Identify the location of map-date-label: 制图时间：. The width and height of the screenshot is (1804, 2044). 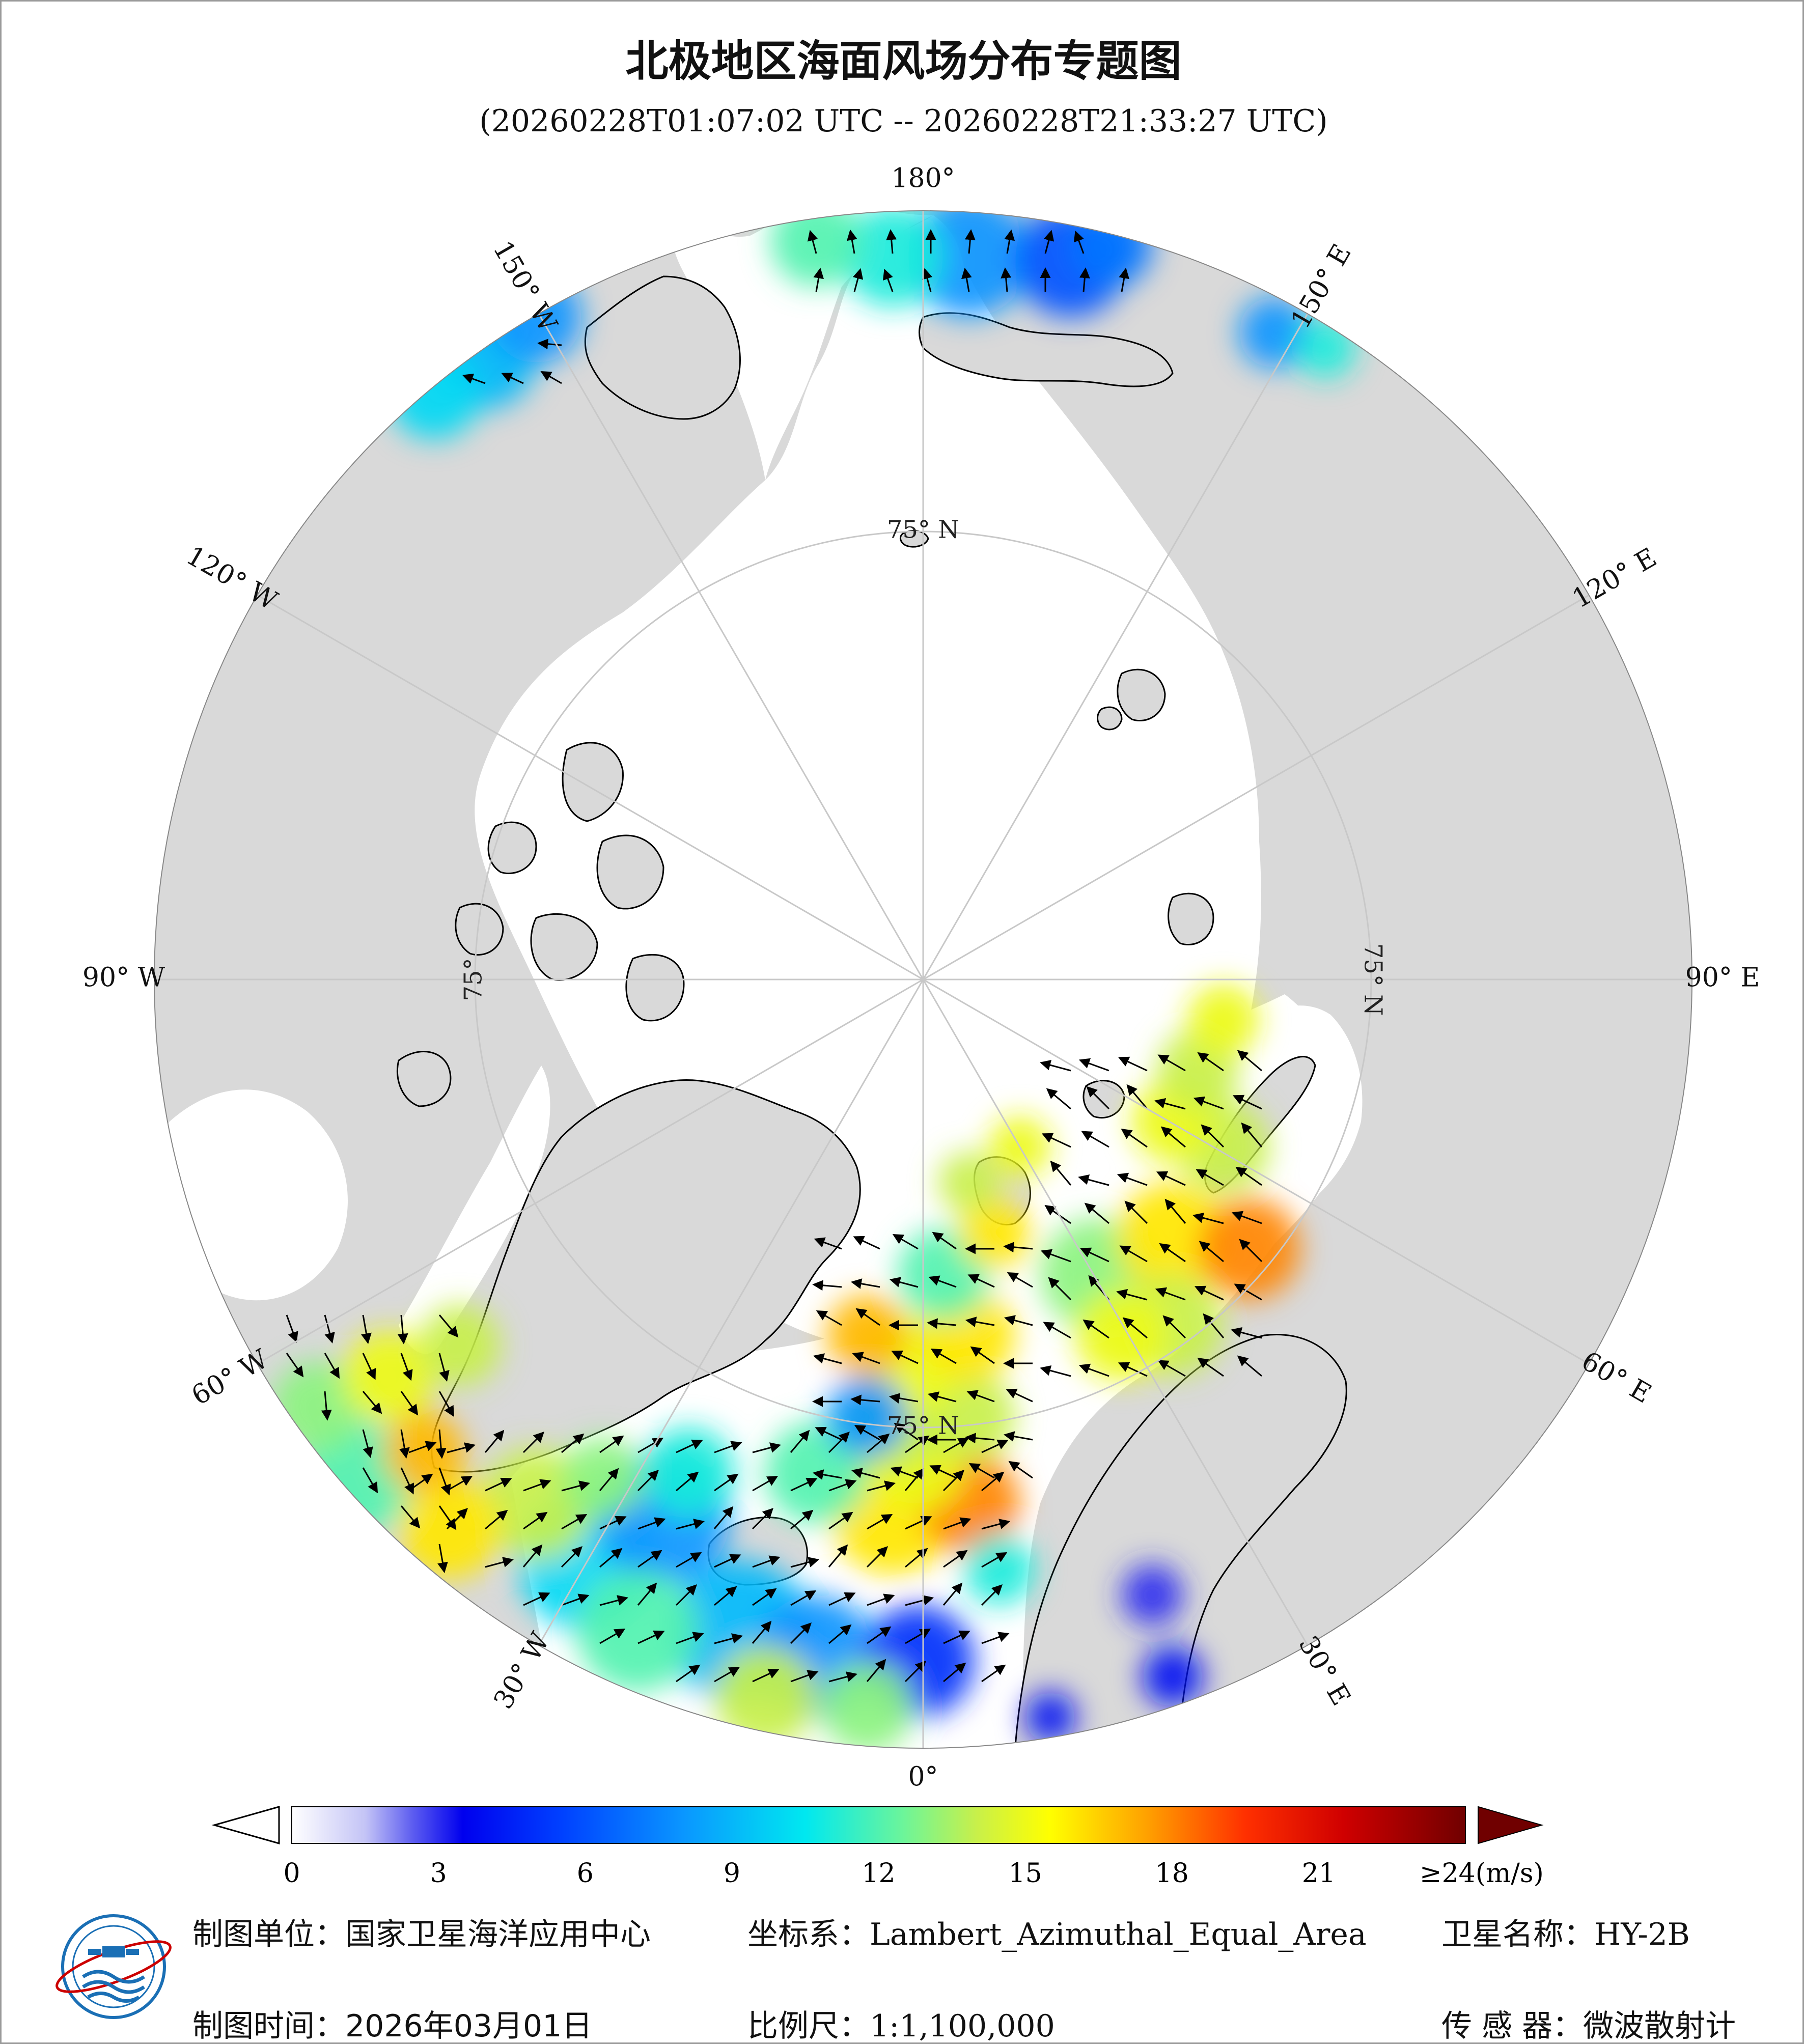
(268, 2026).